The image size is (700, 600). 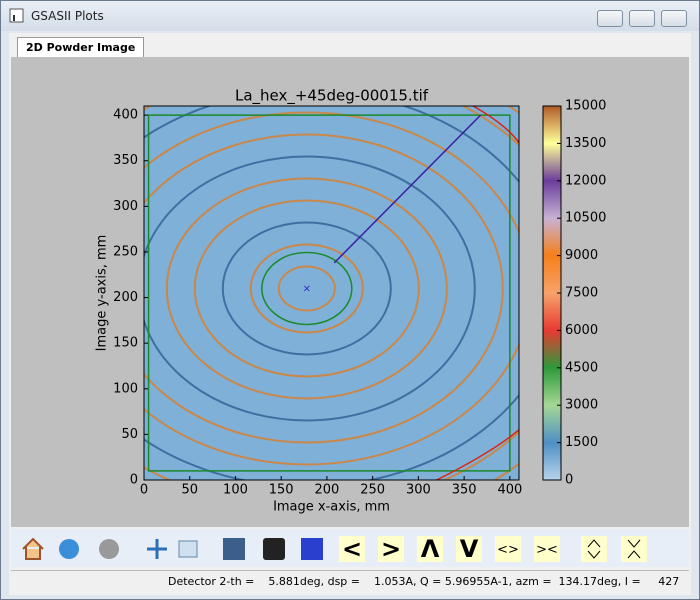 I want to click on toolbar: < > Λ V <> ><, so click(x=350, y=548).